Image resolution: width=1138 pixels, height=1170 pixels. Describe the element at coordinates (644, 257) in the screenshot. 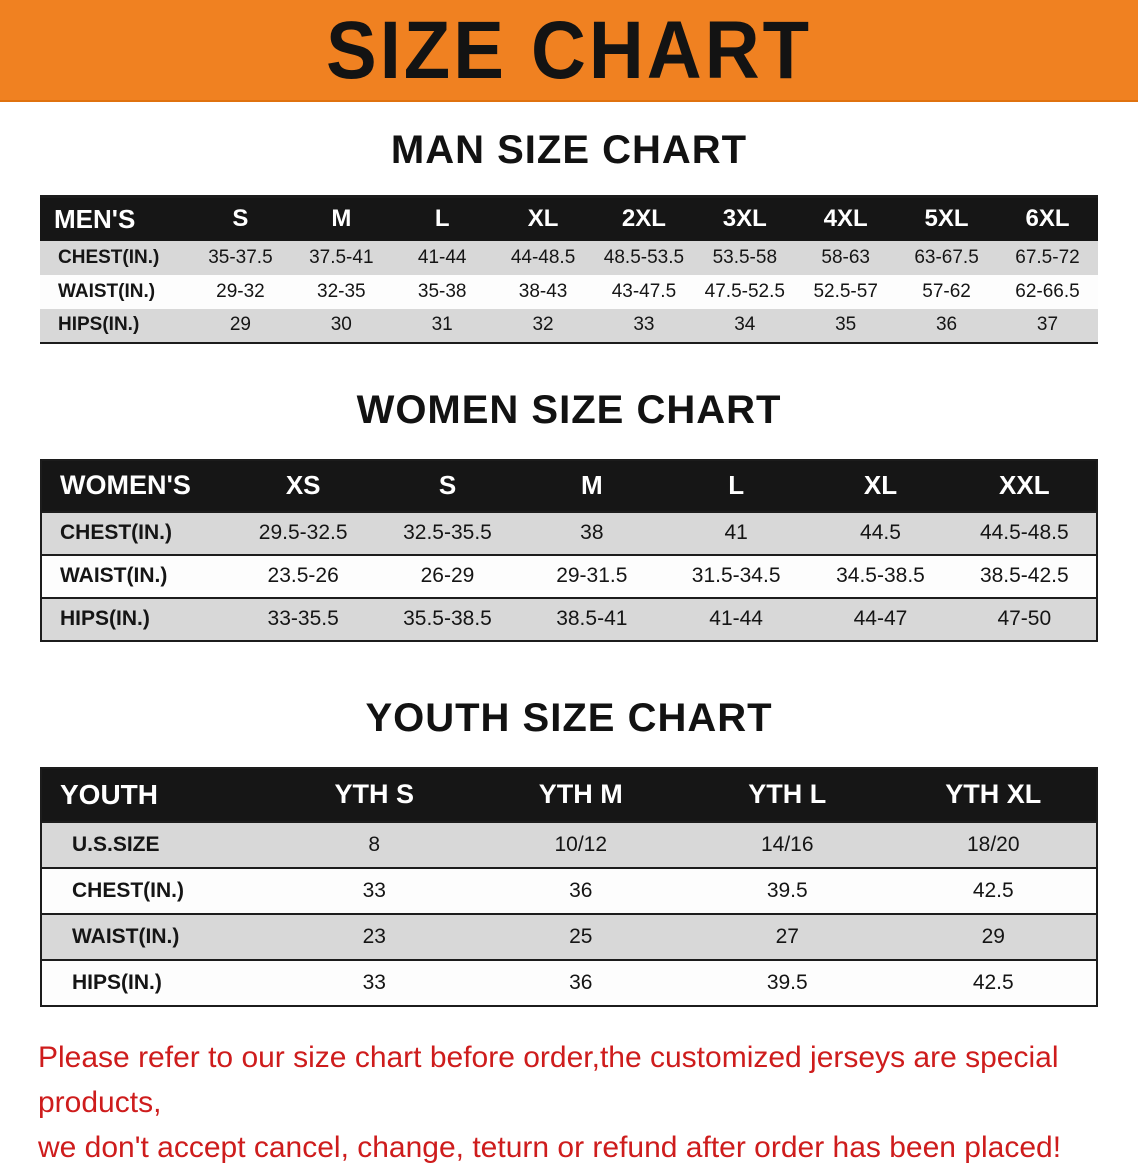

I see `size-value-cell: 48.5-53.5` at that location.